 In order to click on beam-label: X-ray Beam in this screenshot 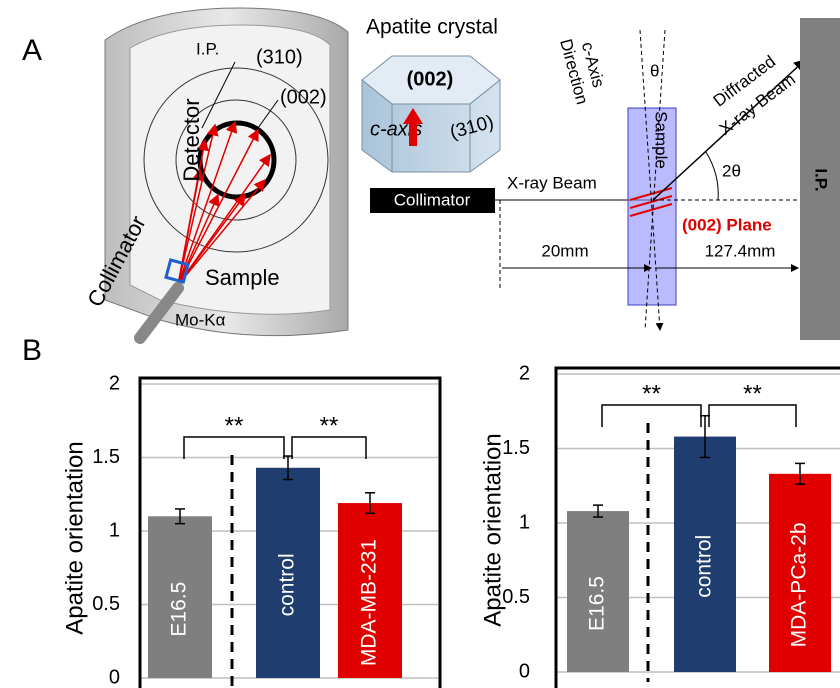, I will do `click(552, 182)`.